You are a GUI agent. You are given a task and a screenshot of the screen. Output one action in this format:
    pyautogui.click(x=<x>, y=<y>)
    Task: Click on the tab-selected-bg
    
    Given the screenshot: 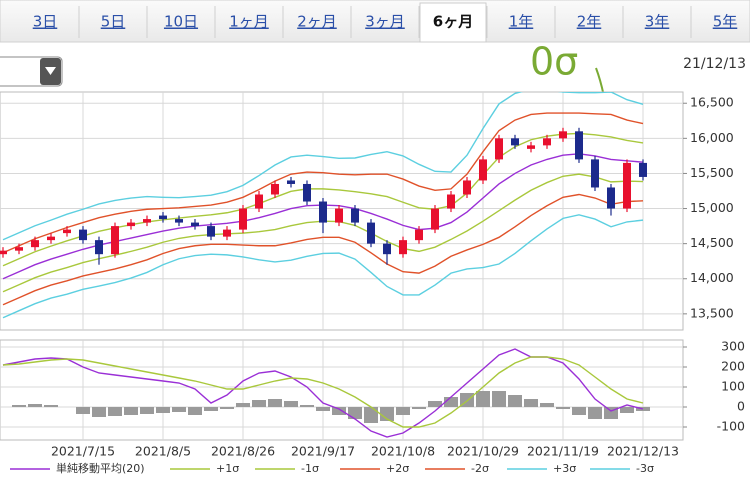 What is the action you would take?
    pyautogui.click(x=453, y=22)
    